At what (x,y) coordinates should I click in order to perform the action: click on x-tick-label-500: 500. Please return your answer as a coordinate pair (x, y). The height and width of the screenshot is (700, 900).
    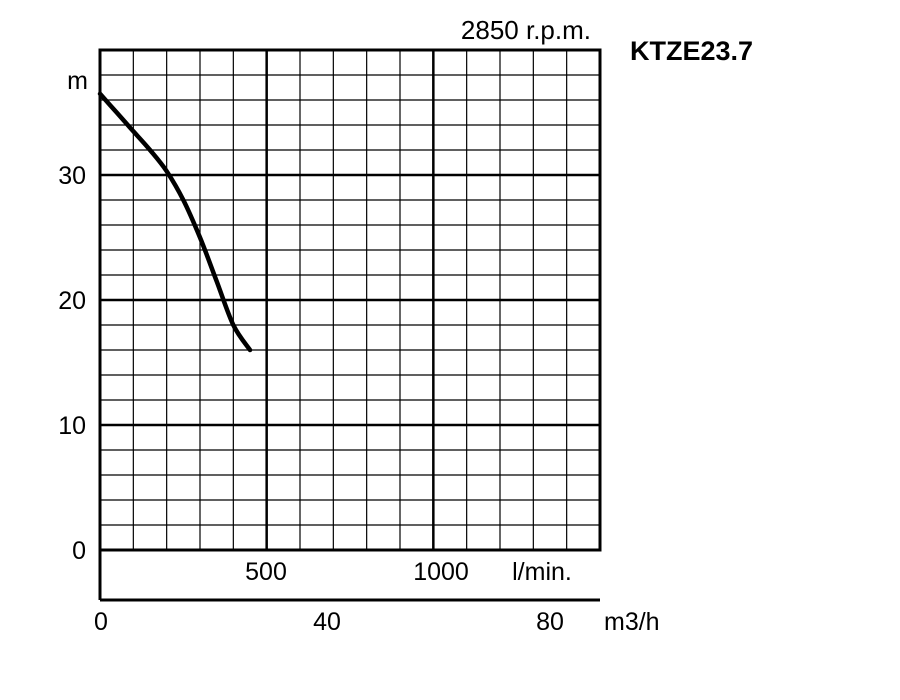
    Looking at the image, I should click on (266, 572).